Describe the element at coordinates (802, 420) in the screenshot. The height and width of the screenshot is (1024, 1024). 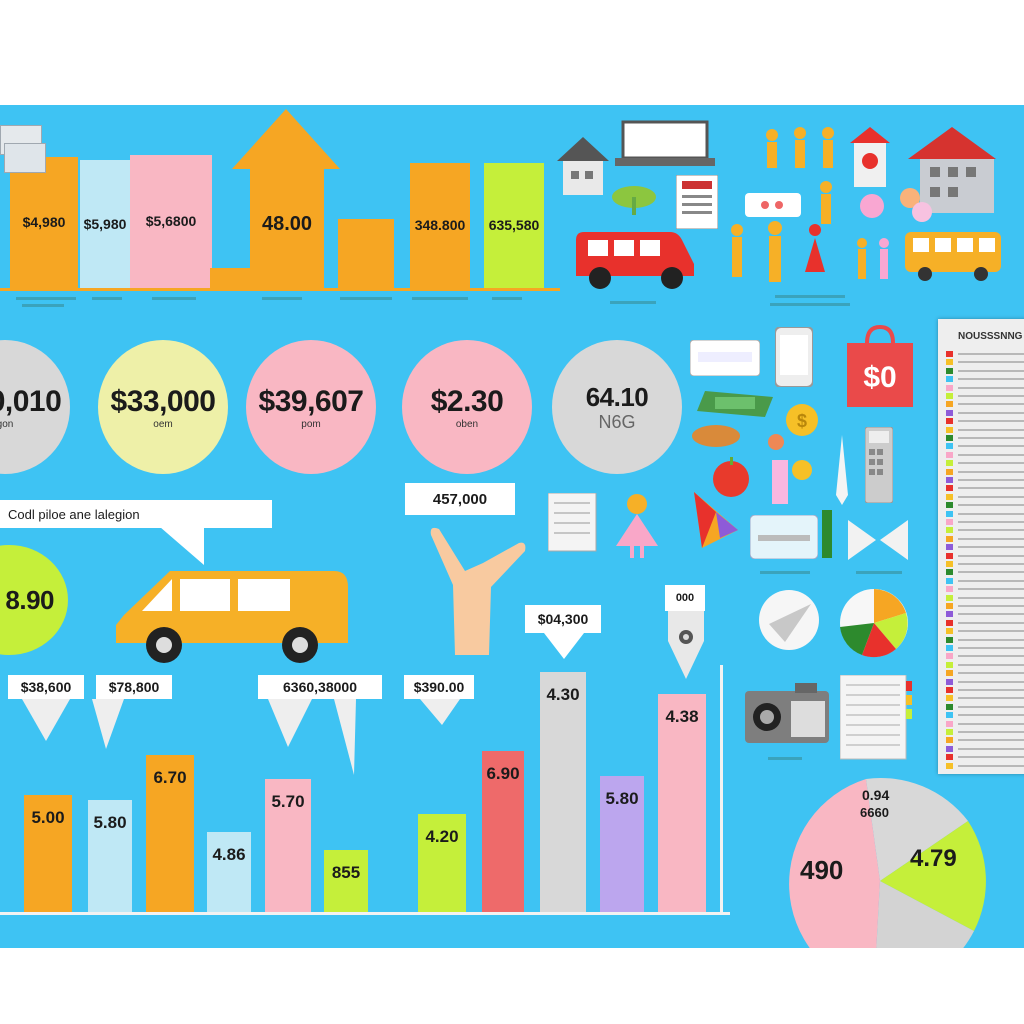
I see `coin-icon: $` at that location.